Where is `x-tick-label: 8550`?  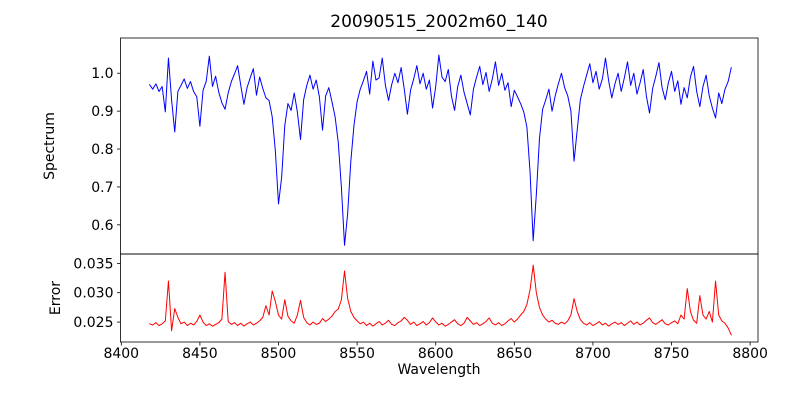 x-tick-label: 8550 is located at coordinates (357, 354).